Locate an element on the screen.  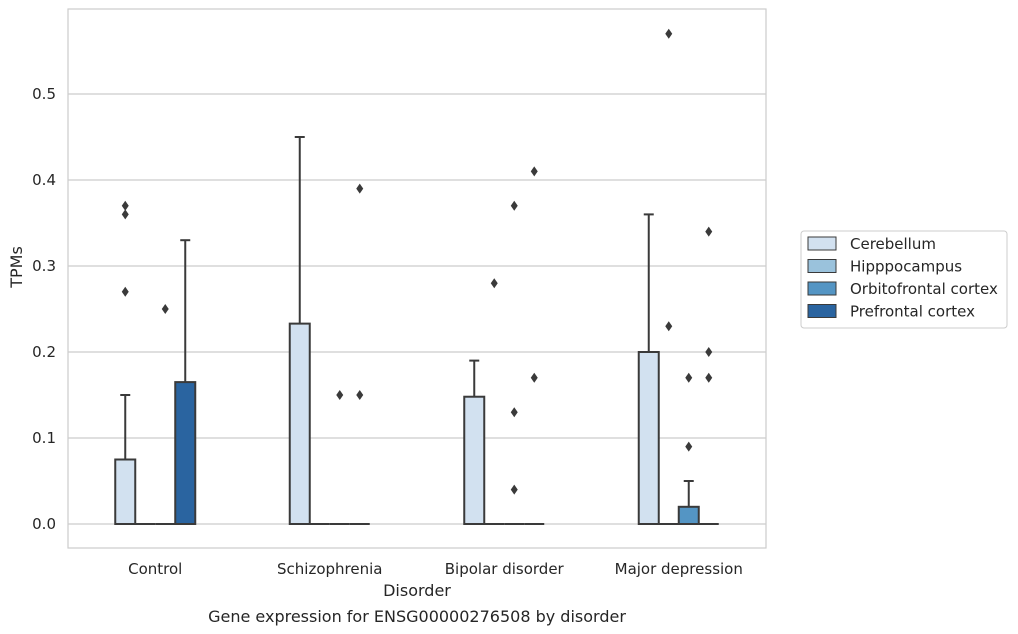
x-tick-label: Control is located at coordinates (155, 569).